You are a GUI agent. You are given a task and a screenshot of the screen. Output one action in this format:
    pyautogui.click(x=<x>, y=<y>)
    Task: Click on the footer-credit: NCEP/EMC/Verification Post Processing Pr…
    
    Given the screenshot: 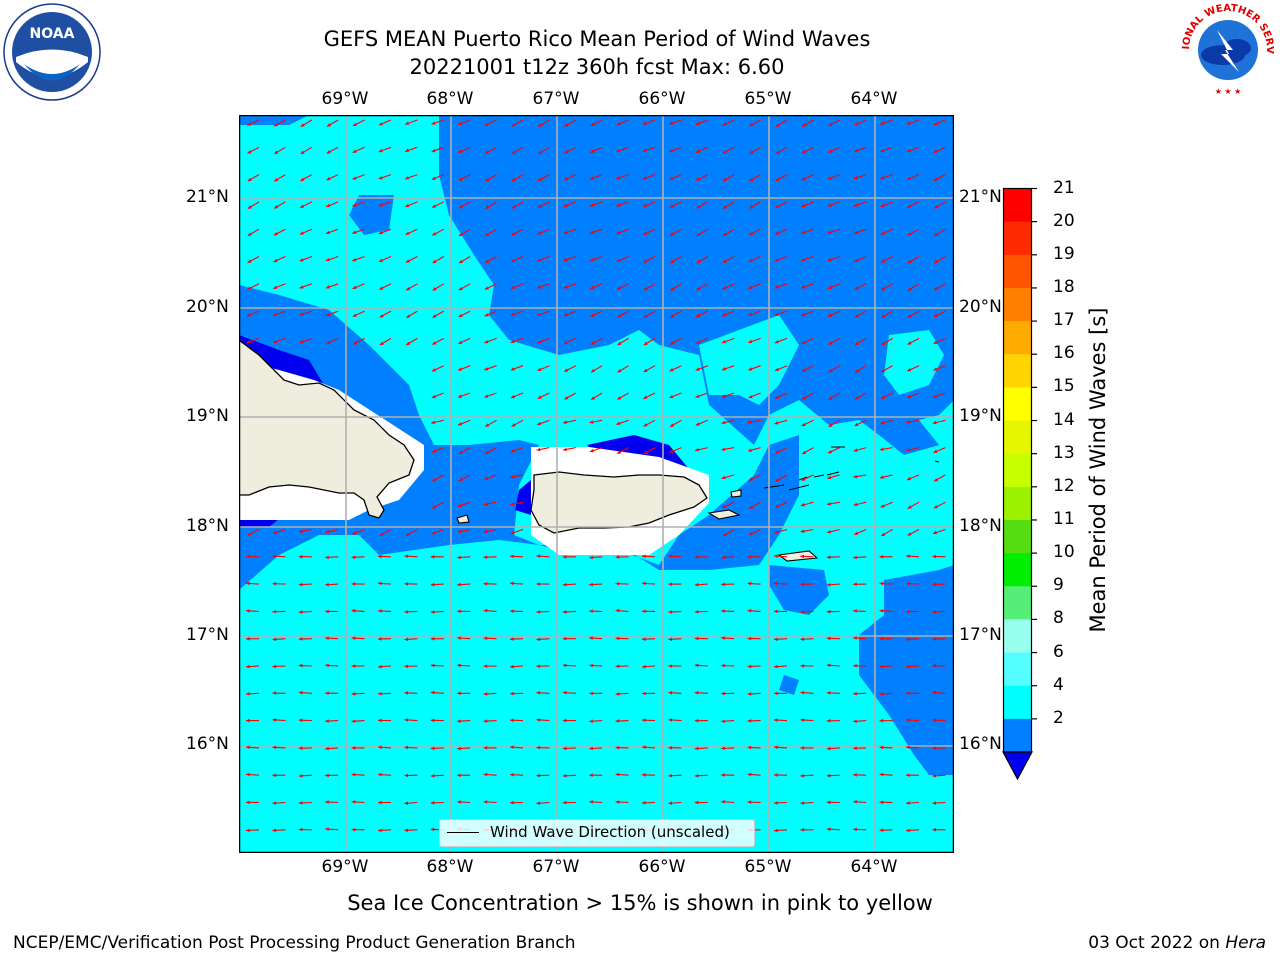 What is the action you would take?
    pyautogui.click(x=294, y=943)
    